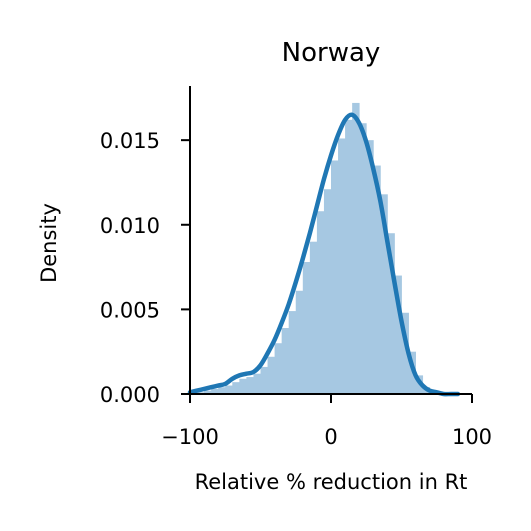 This screenshot has width=531, height=531. Describe the element at coordinates (130, 226) in the screenshot. I see `y-tick-label: 0.010` at that location.